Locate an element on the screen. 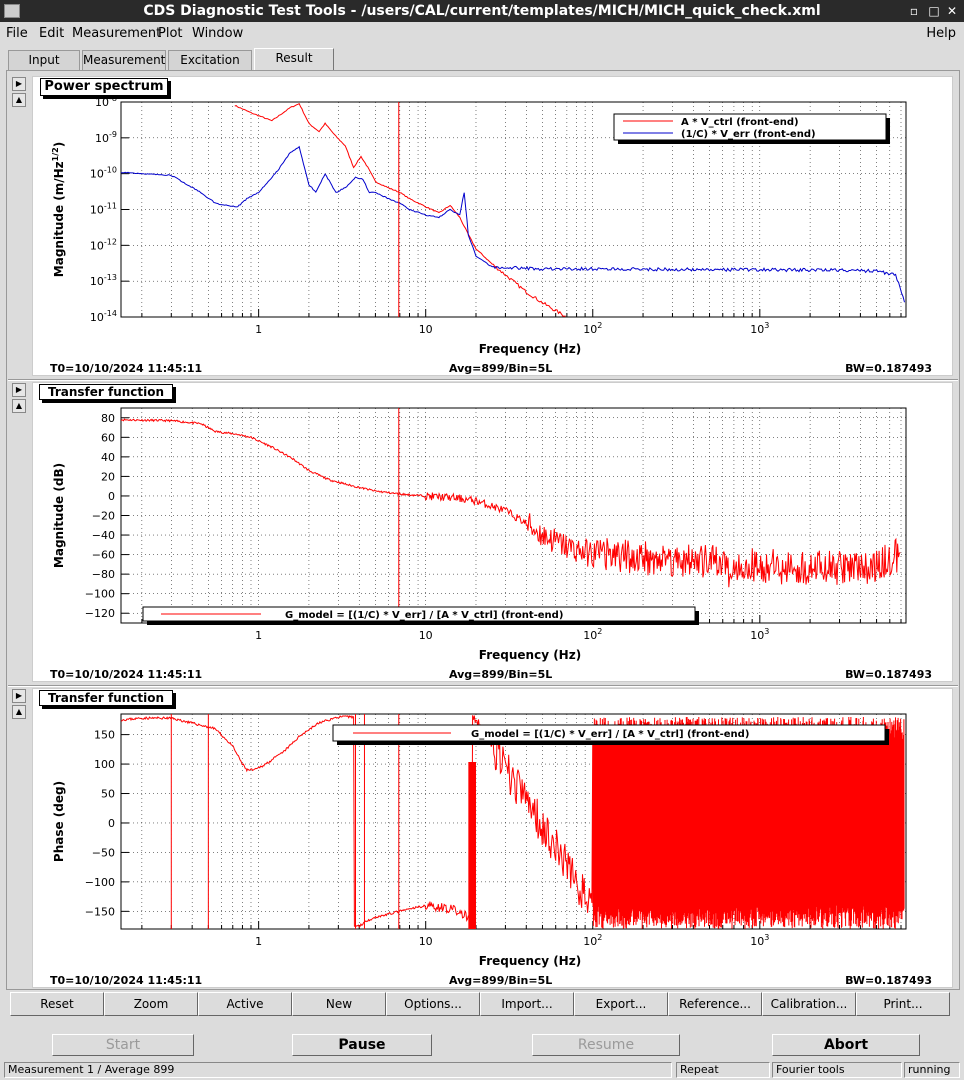 This screenshot has height=1080, width=964. tab-excitation: Excitation is located at coordinates (210, 60).